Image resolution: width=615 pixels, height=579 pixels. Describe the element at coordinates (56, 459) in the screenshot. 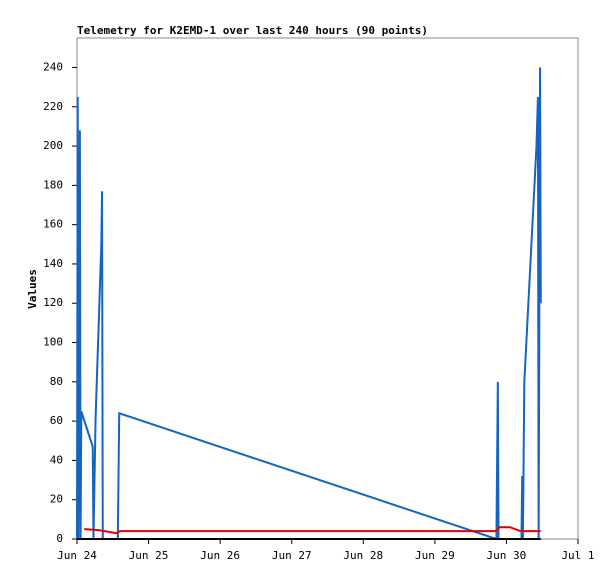

I see `y-tick-label: 40` at that location.